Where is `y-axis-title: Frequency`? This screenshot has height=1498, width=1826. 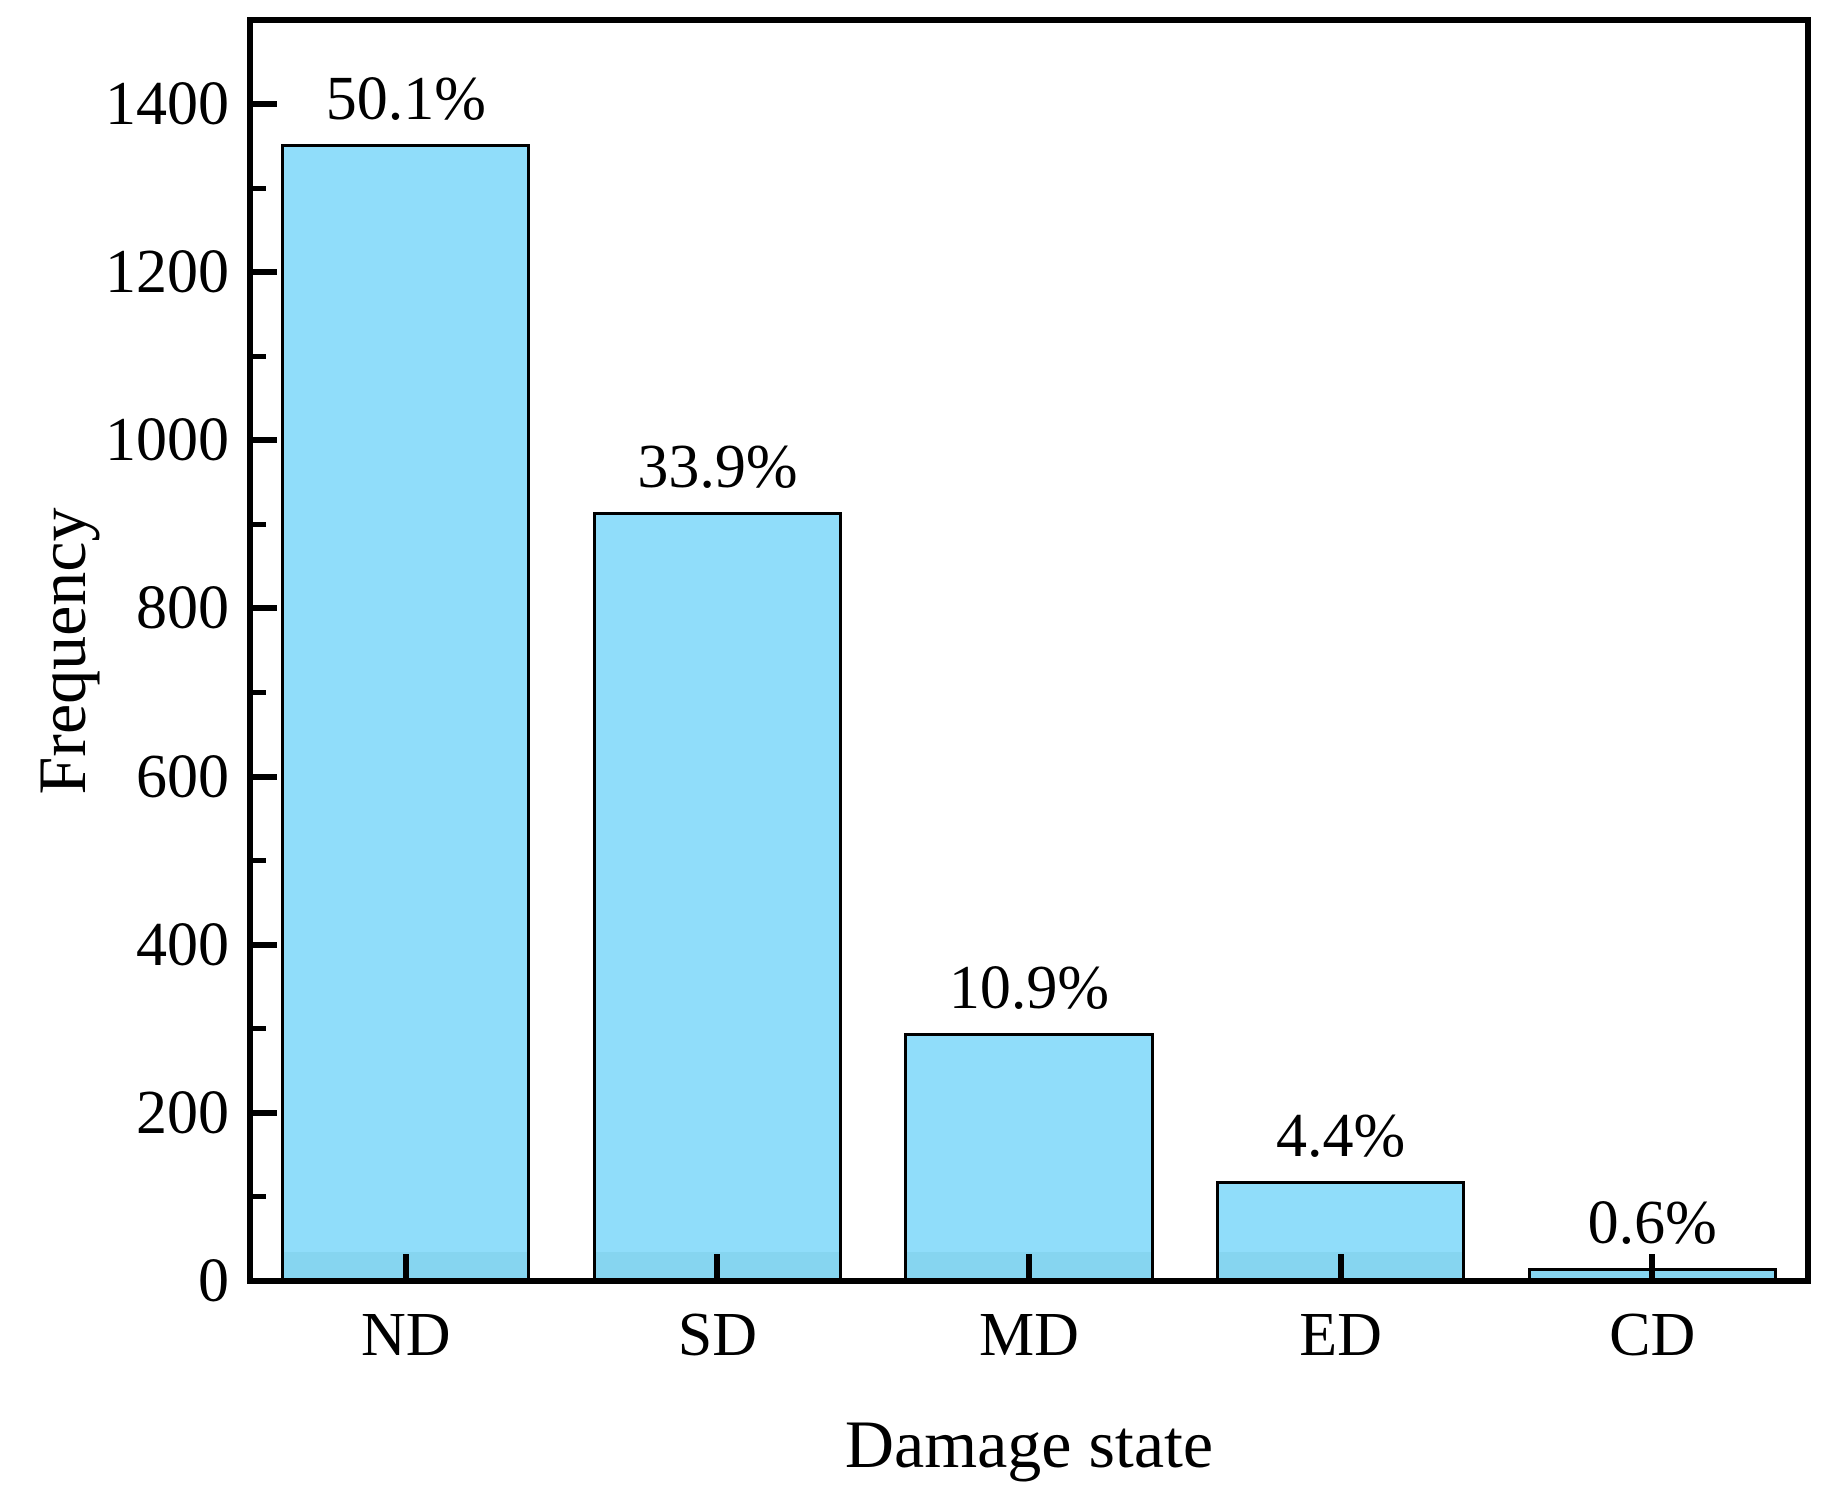 y-axis-title: Frequency is located at coordinates (62, 651).